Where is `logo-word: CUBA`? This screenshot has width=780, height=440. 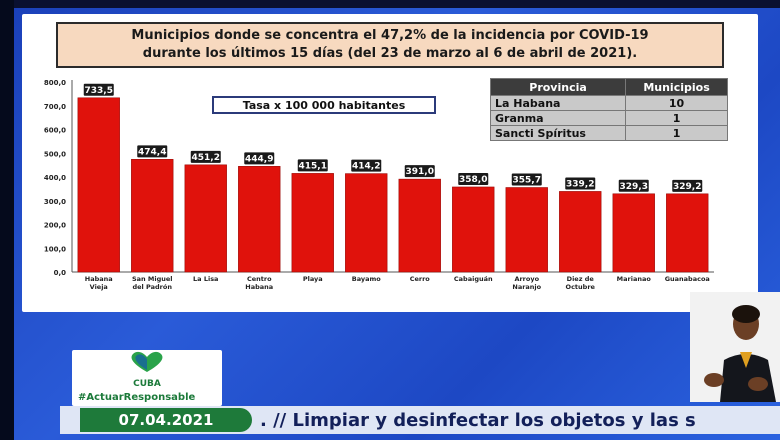 logo-word: CUBA is located at coordinates (147, 384).